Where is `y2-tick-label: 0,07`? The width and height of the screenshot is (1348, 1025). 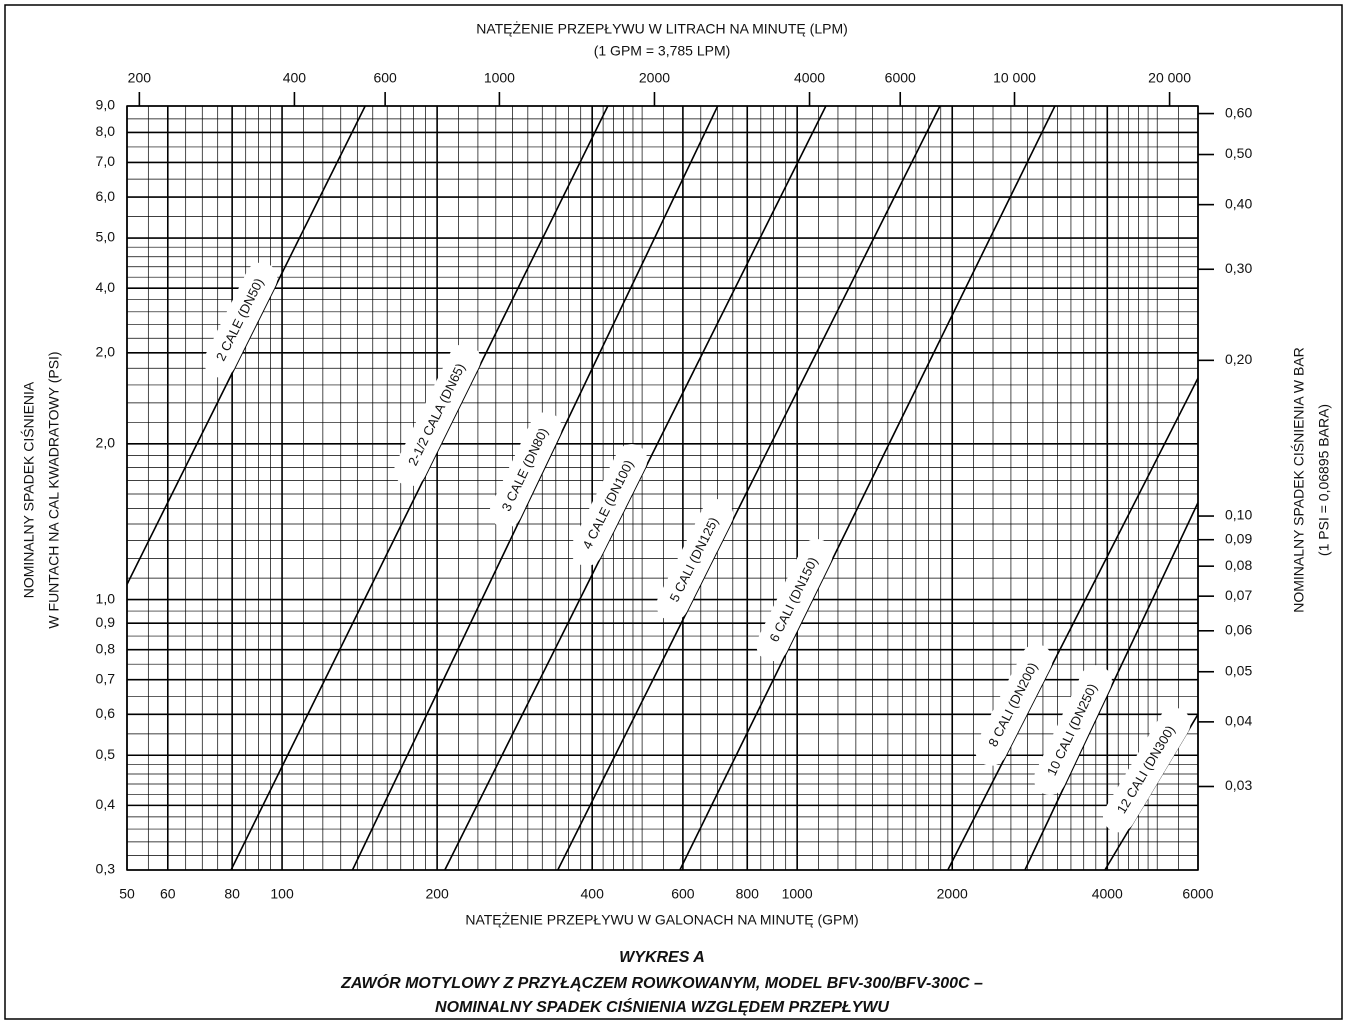 y2-tick-label: 0,07 is located at coordinates (1238, 595).